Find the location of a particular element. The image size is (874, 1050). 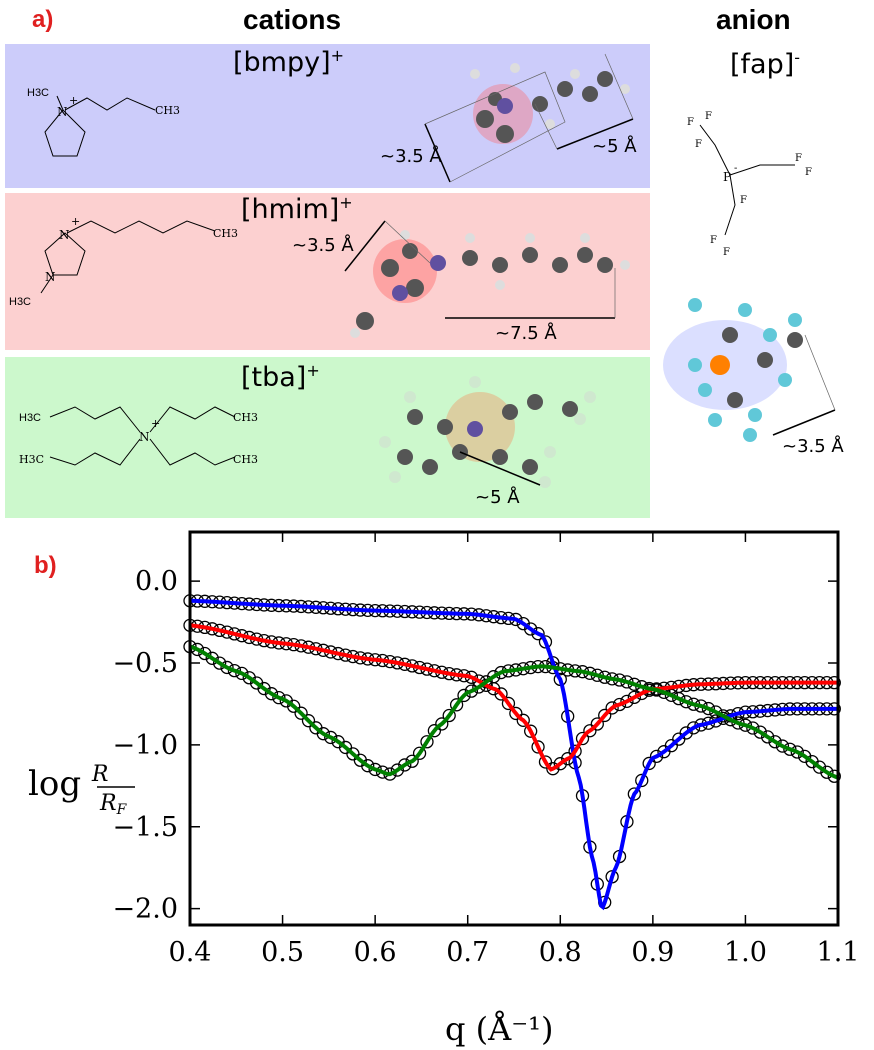

y-tick-label: −2.0 is located at coordinates (145, 909).